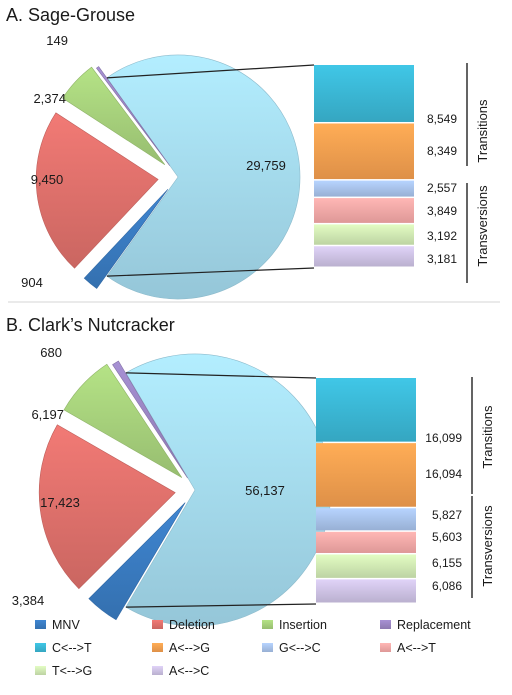 Image resolution: width=512 pixels, height=695 pixels. I want to click on slice-label-replacement: 149, so click(57, 40).